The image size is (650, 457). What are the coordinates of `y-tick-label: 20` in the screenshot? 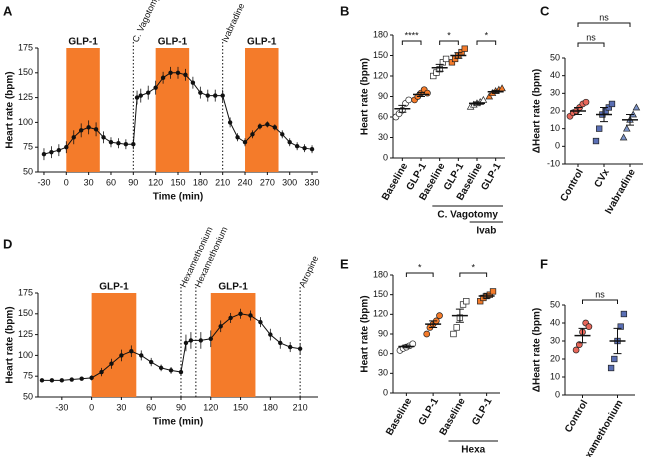 It's located at (555, 358).